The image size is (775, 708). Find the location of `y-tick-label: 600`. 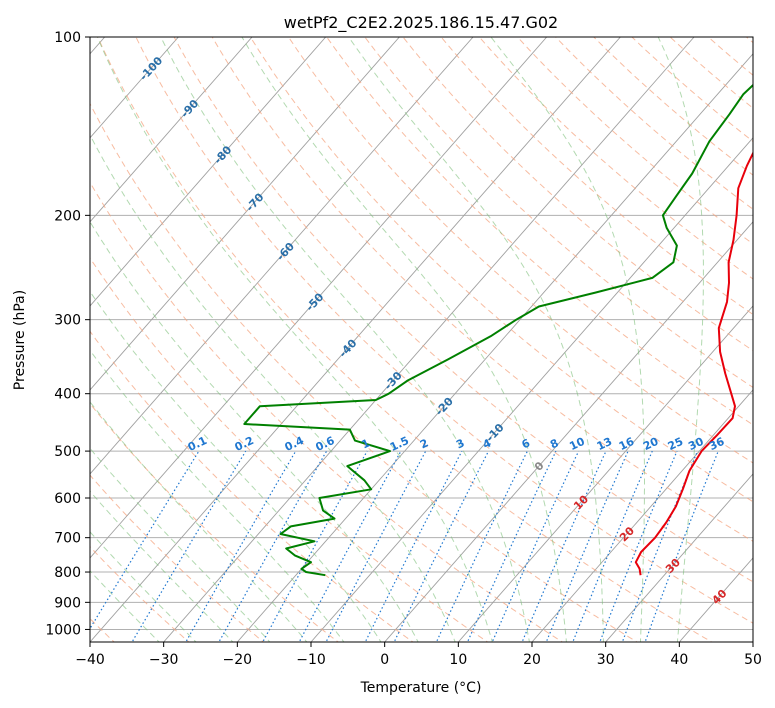

y-tick-label: 600 is located at coordinates (67, 499).